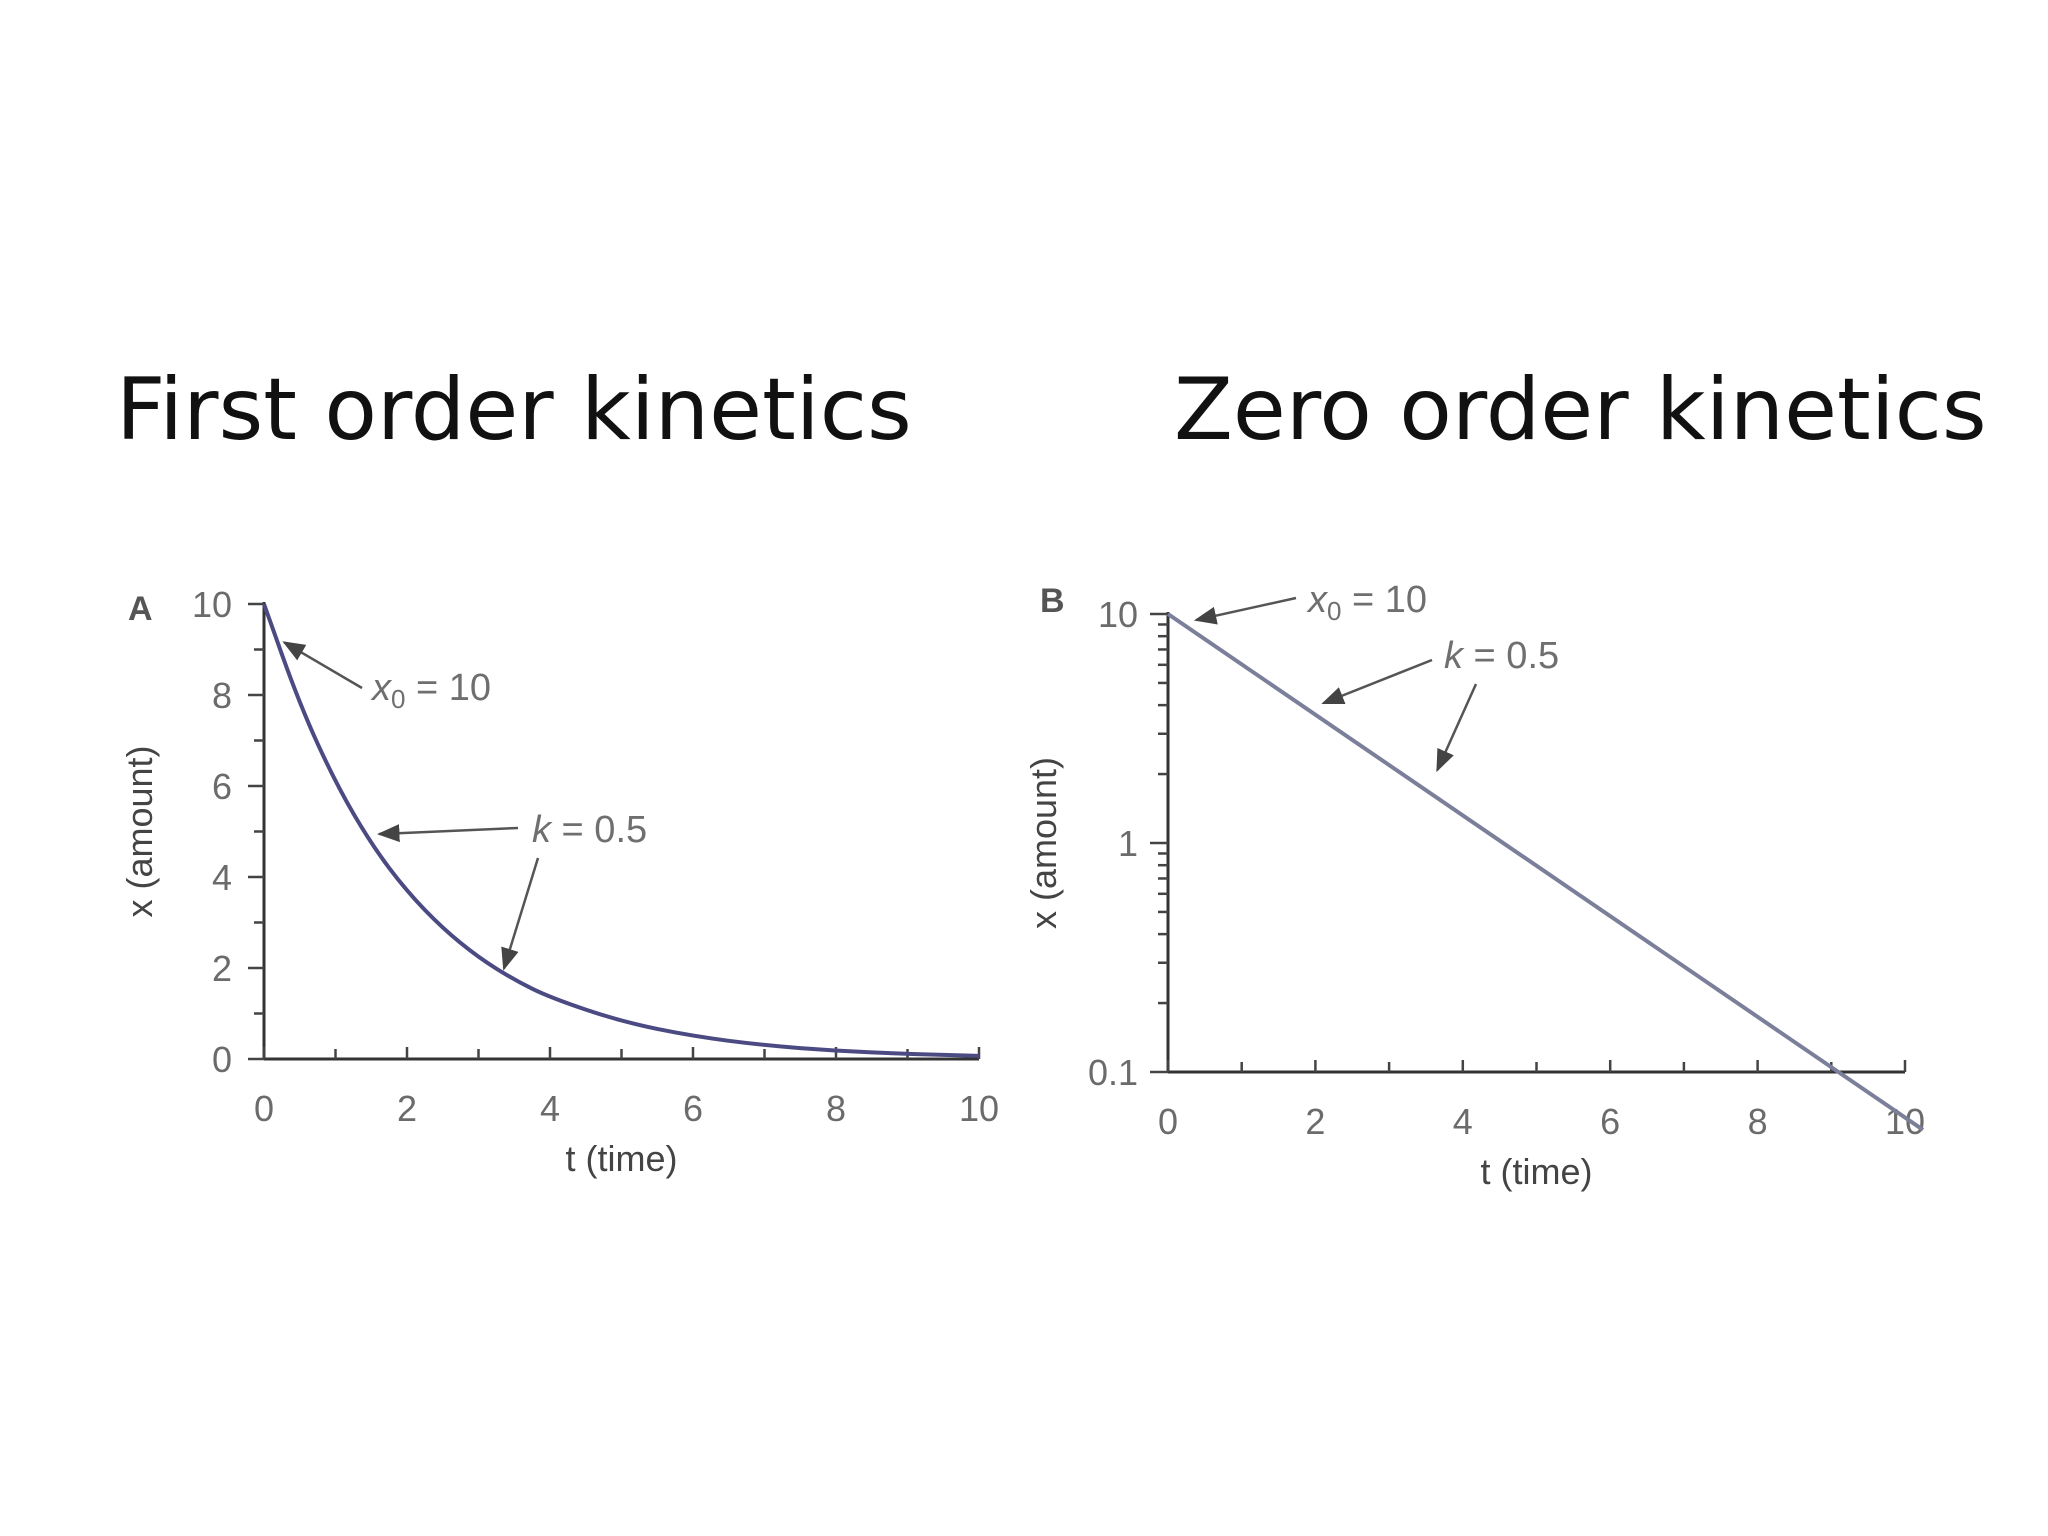 This screenshot has height=1536, width=2048. Describe the element at coordinates (140, 609) in the screenshot. I see `panel-label: A` at that location.